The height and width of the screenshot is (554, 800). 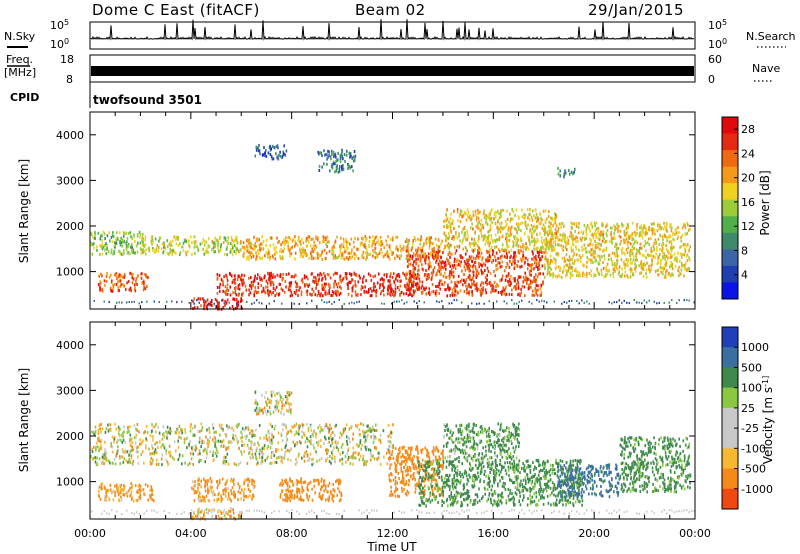 I want to click on beam-title: Beam 02, so click(x=390, y=10).